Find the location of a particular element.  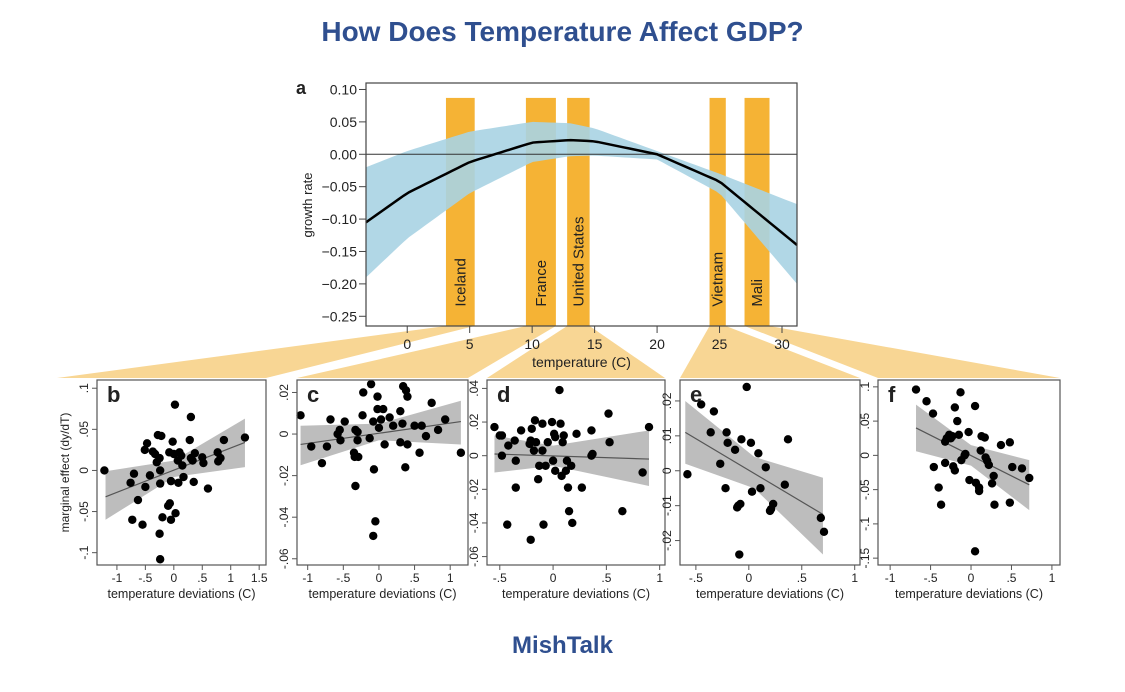

x-tick-label: 5 is located at coordinates (470, 344).